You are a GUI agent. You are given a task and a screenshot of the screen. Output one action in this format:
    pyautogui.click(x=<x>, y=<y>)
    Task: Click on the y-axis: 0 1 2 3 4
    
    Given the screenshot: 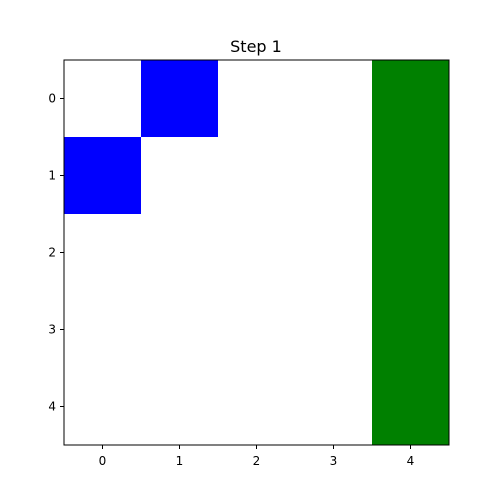 What is the action you would take?
    pyautogui.click(x=56, y=253)
    